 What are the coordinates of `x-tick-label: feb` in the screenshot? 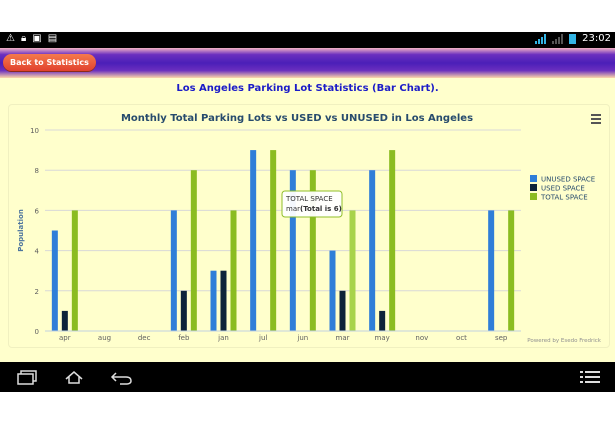 It's located at (184, 338).